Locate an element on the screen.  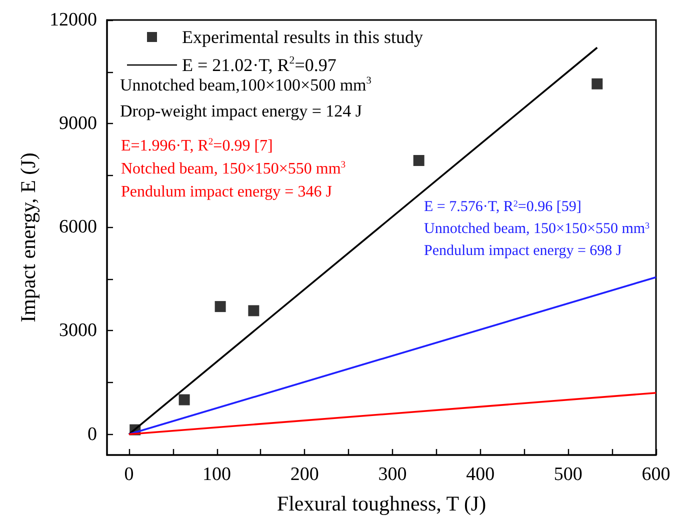
y-tick-label: 0 is located at coordinates (92, 434).